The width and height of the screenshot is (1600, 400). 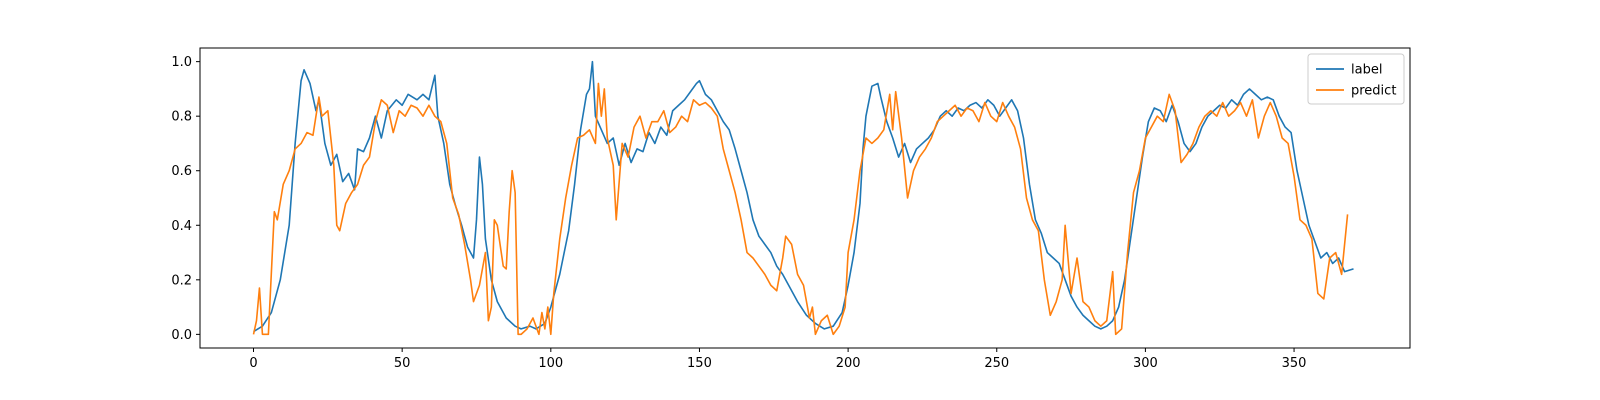 I want to click on x-tick-label: 100, so click(x=550, y=363).